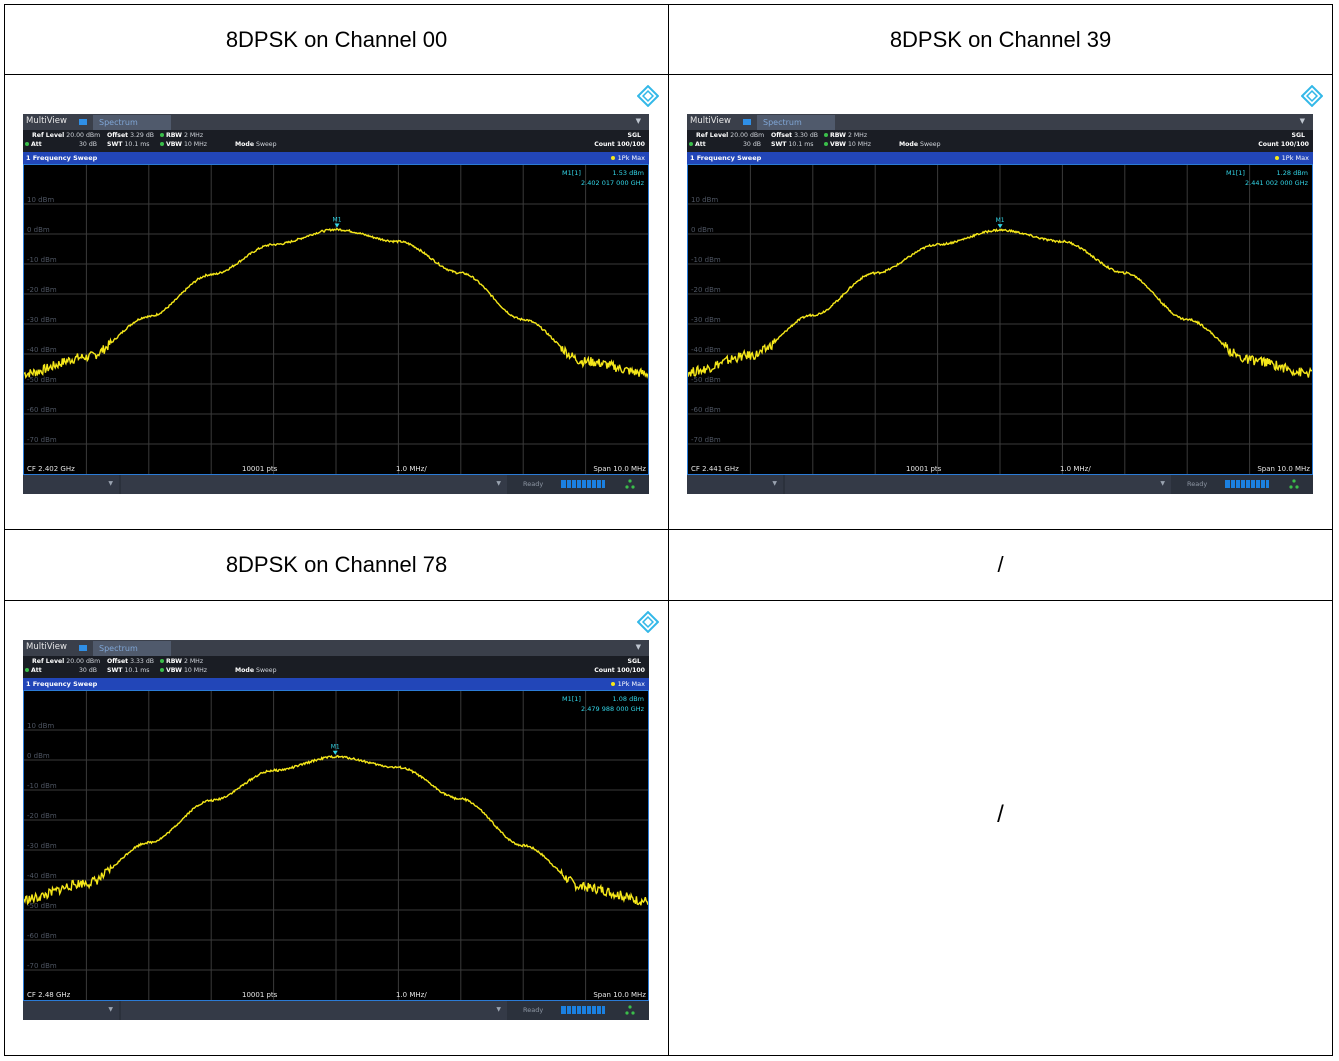 This screenshot has height=1061, width=1339. What do you see at coordinates (1000, 220) in the screenshot?
I see `marker-tag: M1` at bounding box center [1000, 220].